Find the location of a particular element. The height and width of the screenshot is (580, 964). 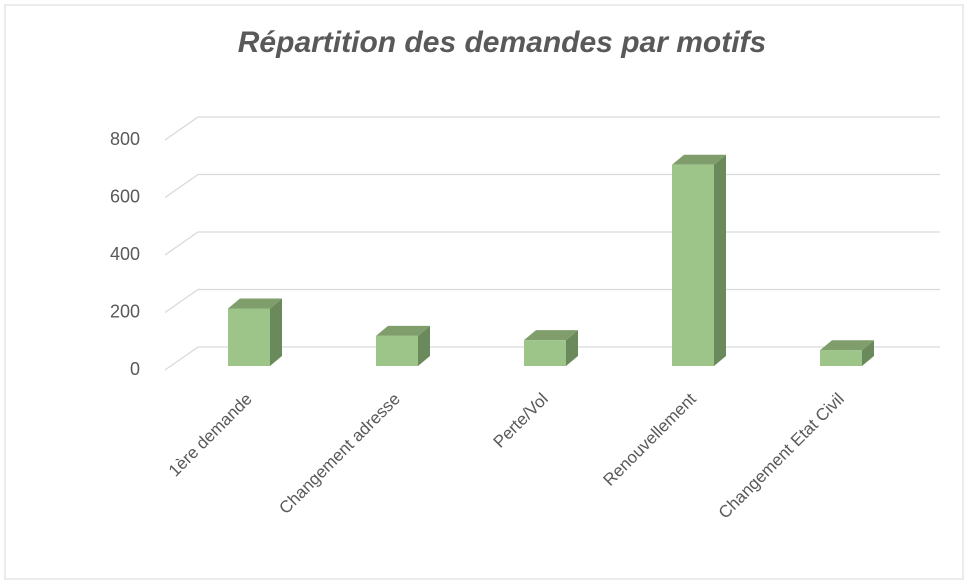

y-tick-label: 600 is located at coordinates (125, 196).